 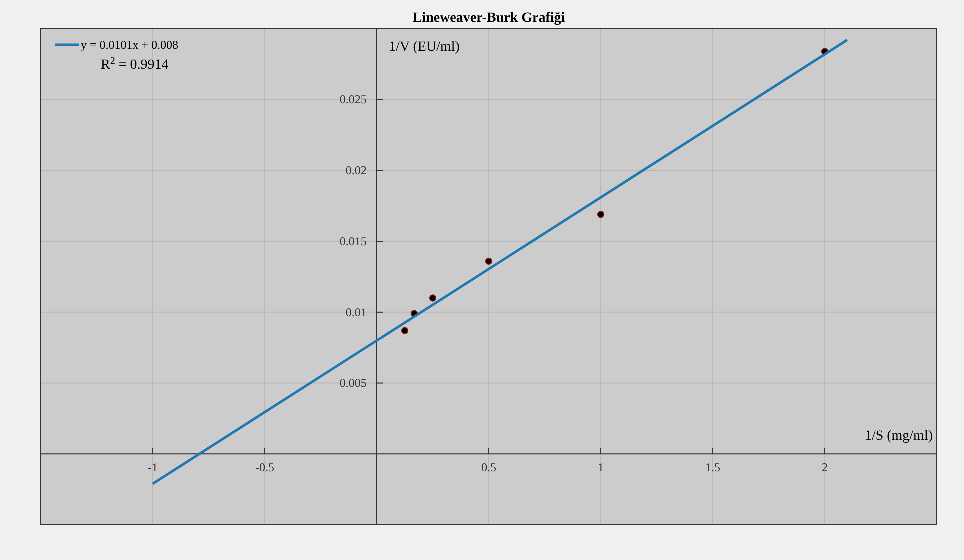 I want to click on x-axis-title: 1/S (mg/ml), so click(x=899, y=436).